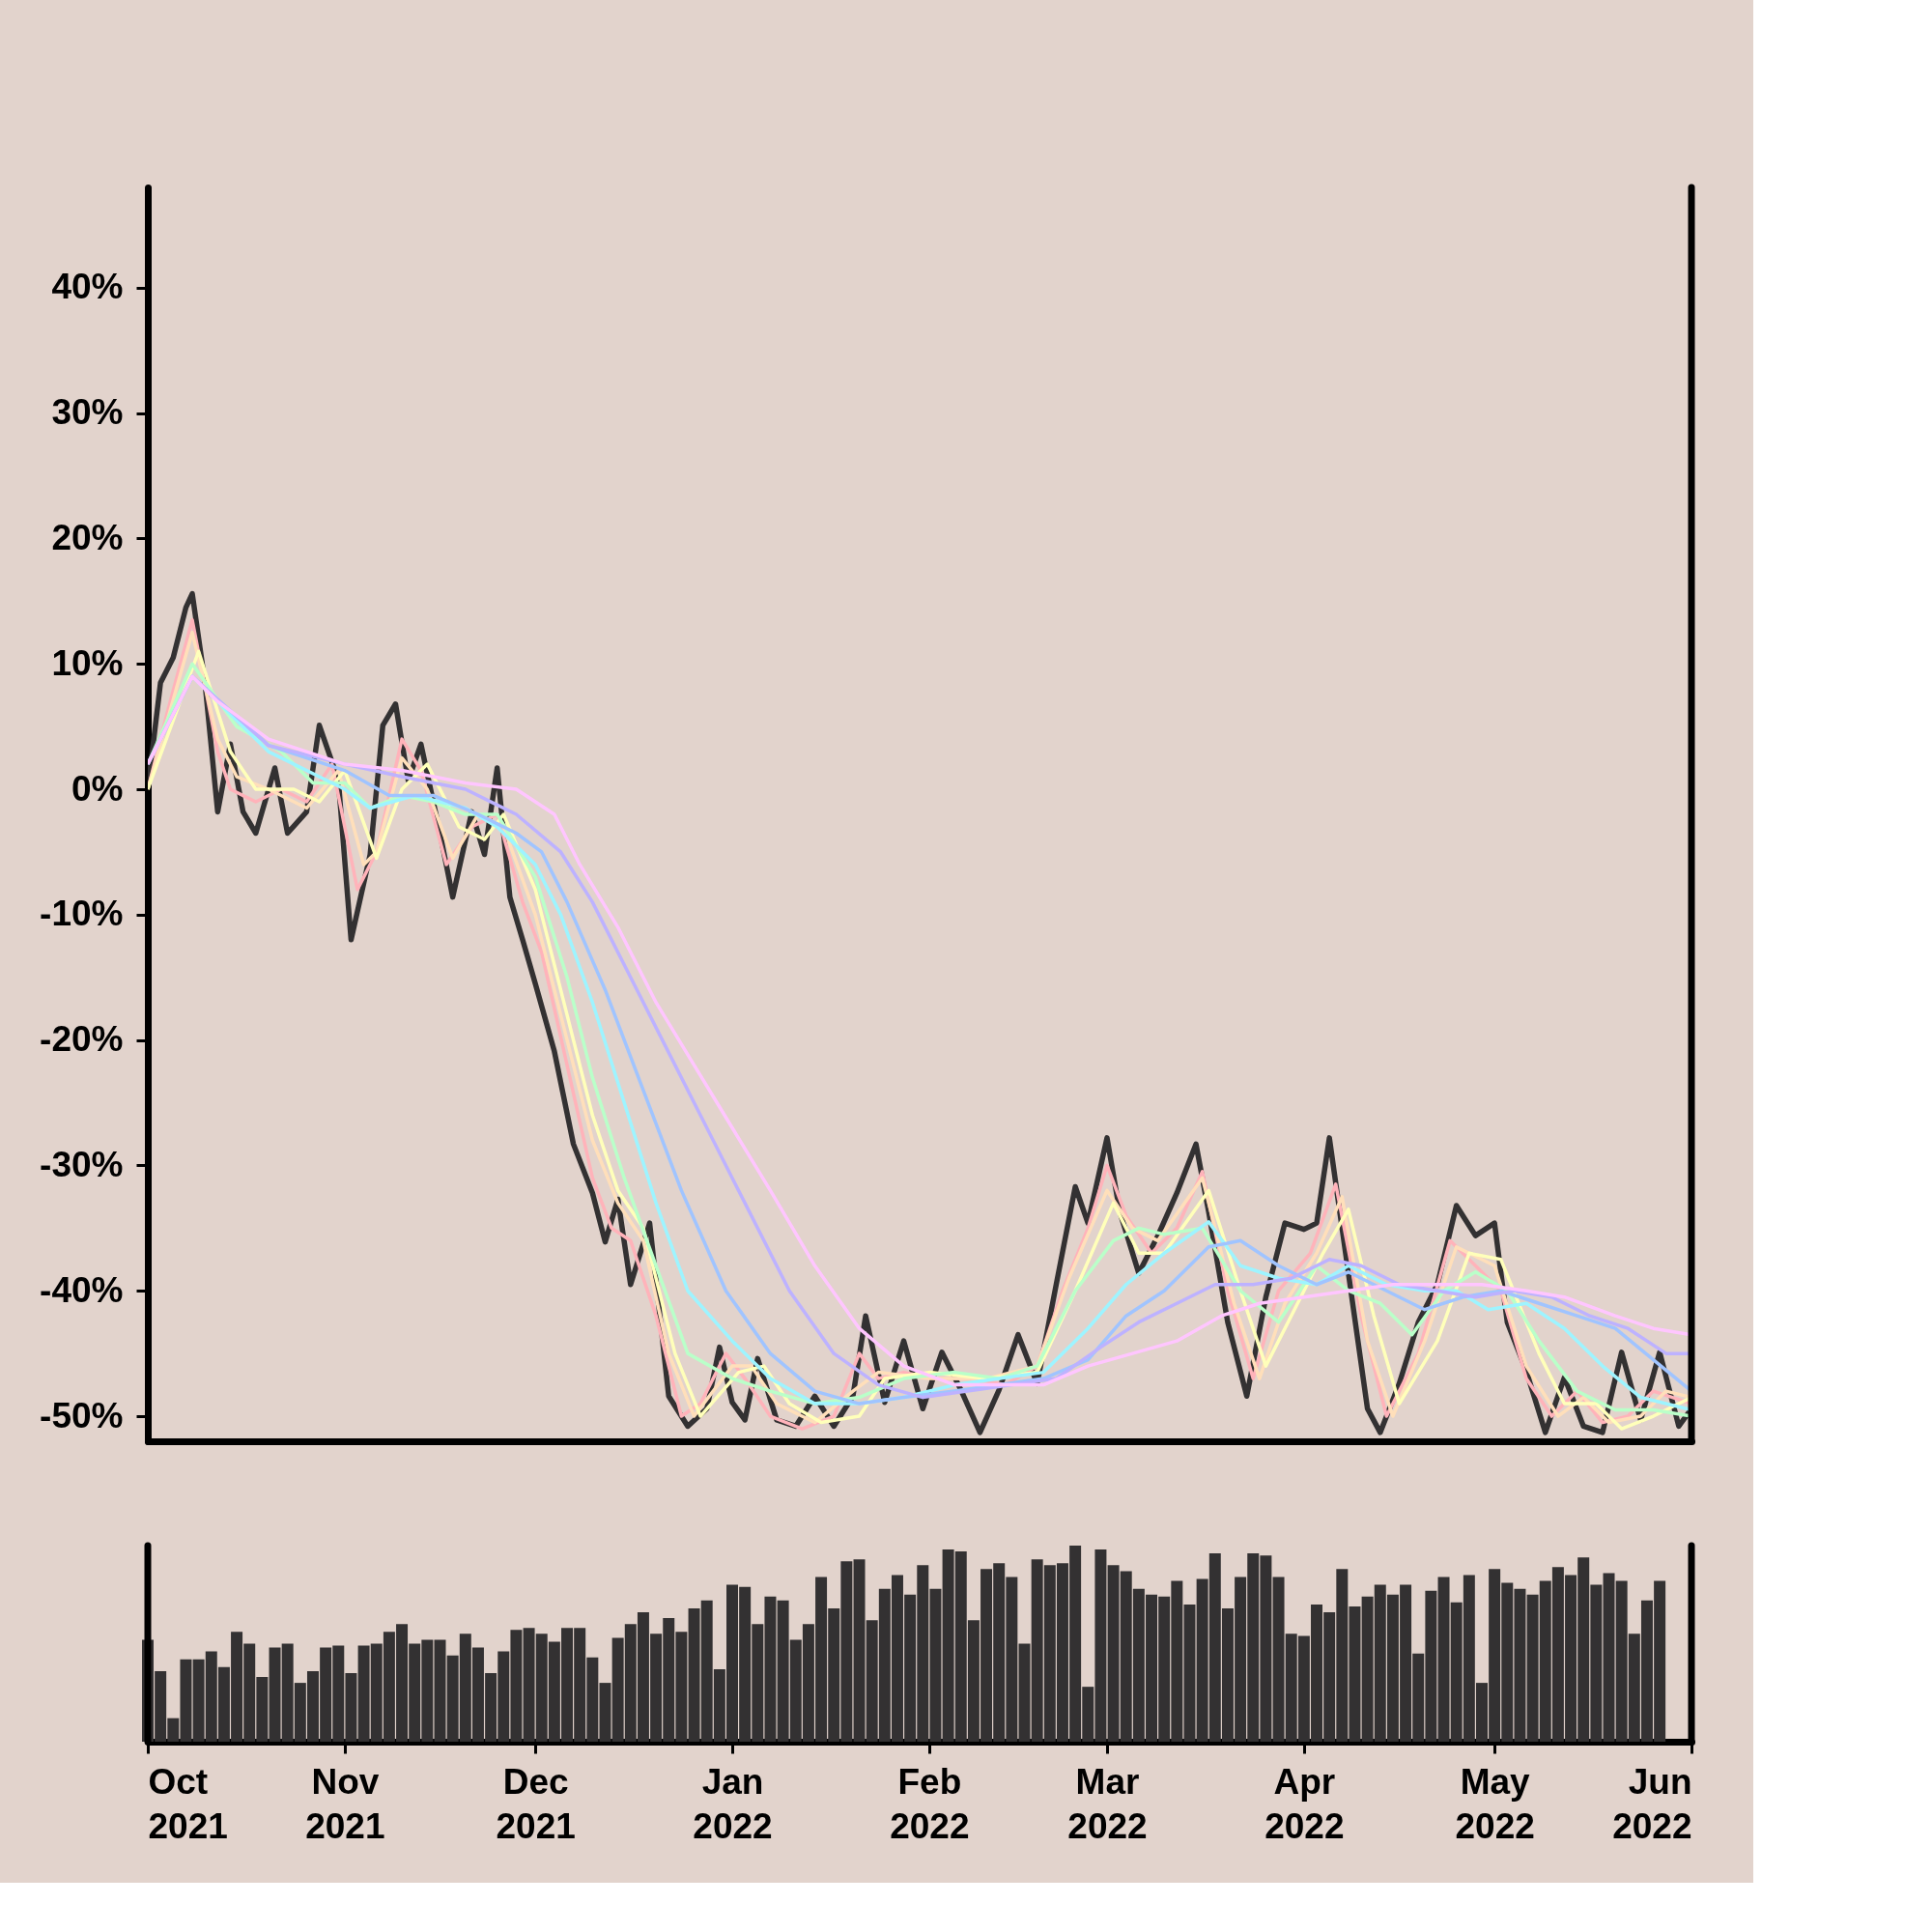  What do you see at coordinates (82, 1289) in the screenshot?
I see `y-tick-label: -40%` at bounding box center [82, 1289].